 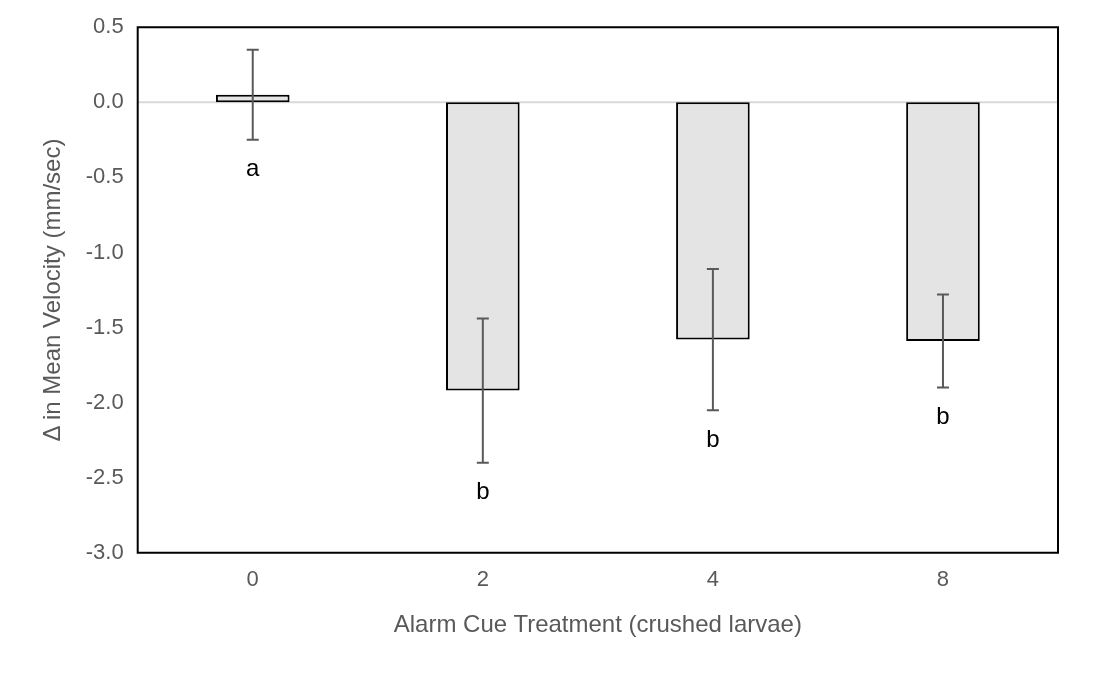 I want to click on y-axis-title: Δ in Mean Velocity (mm/sec), so click(x=52, y=290).